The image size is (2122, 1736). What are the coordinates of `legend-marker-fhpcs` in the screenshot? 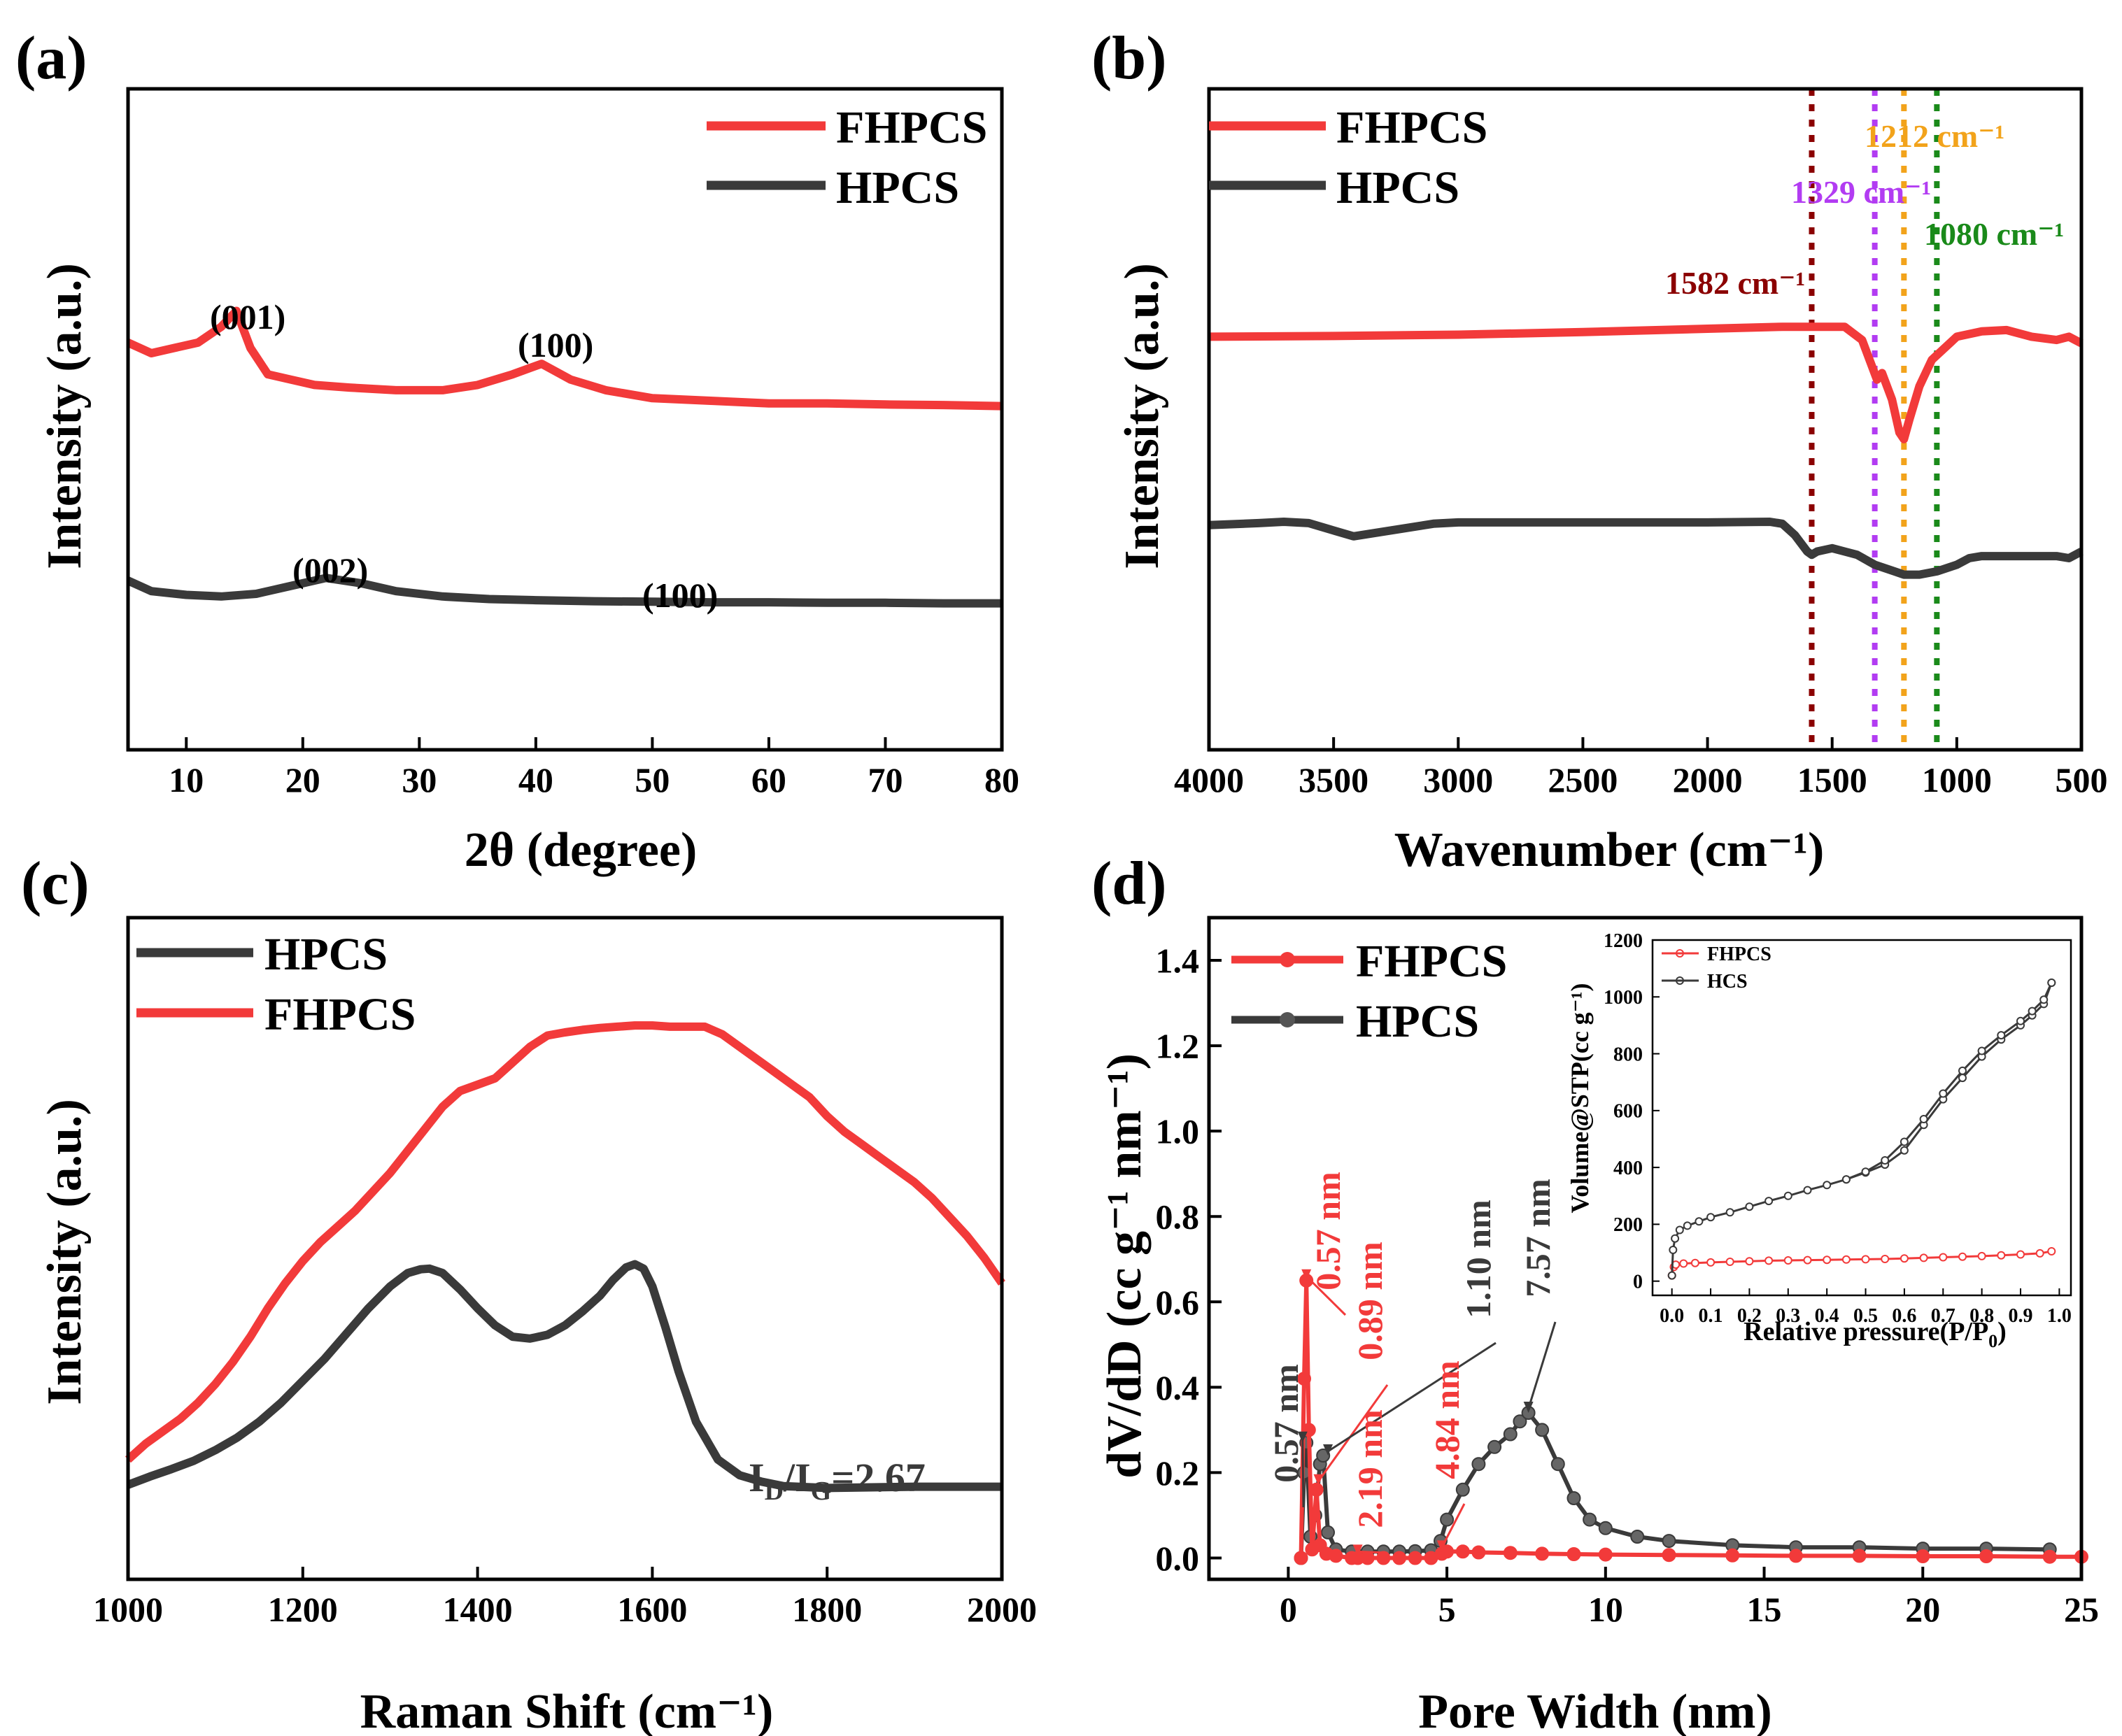 It's located at (1287, 959).